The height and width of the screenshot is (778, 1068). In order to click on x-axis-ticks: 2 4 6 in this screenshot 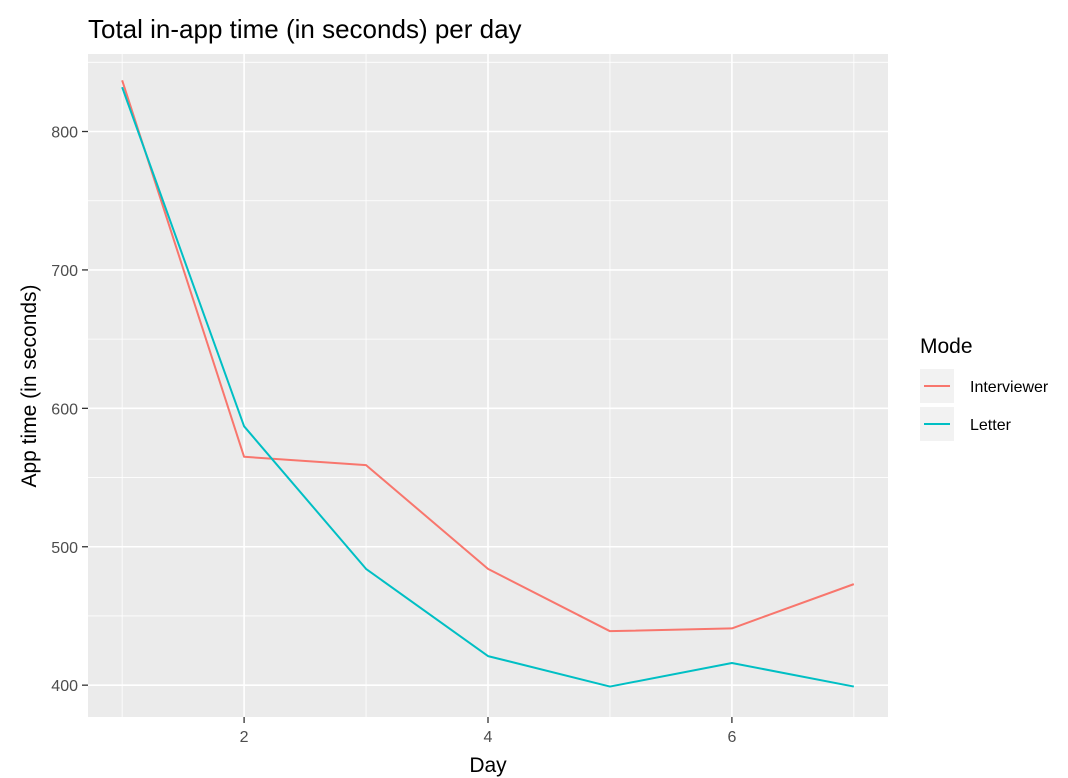, I will do `click(488, 731)`.